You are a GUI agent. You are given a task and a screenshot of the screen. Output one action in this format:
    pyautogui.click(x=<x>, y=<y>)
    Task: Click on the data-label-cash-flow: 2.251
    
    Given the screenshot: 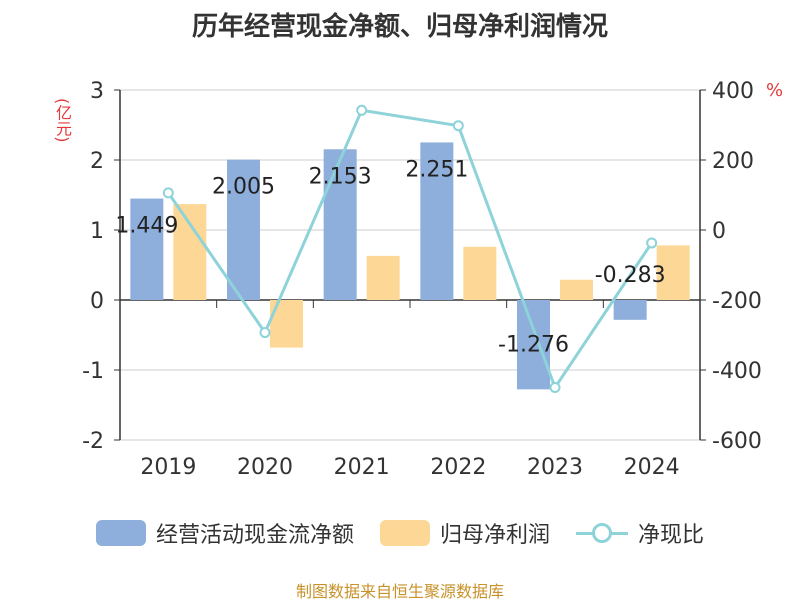 What is the action you would take?
    pyautogui.click(x=436, y=169)
    